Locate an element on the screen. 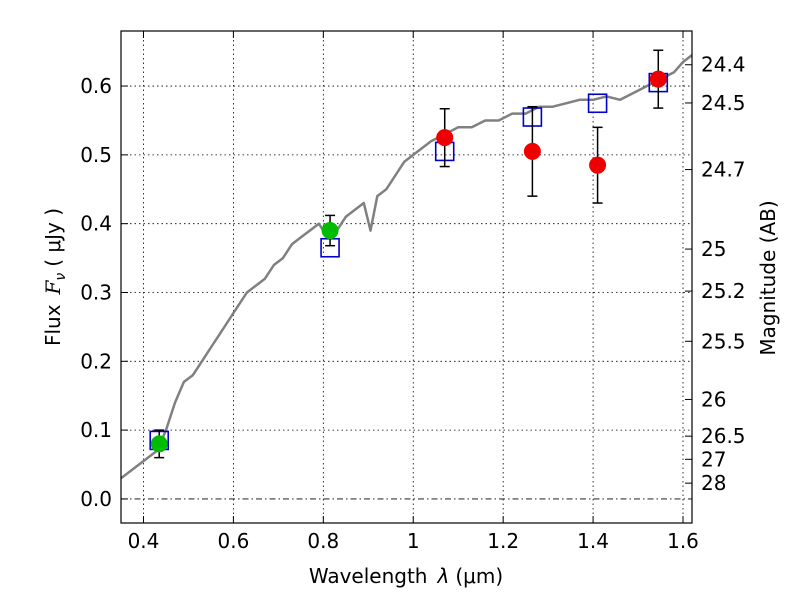  x-tick-label: 0.8 is located at coordinates (323, 541).